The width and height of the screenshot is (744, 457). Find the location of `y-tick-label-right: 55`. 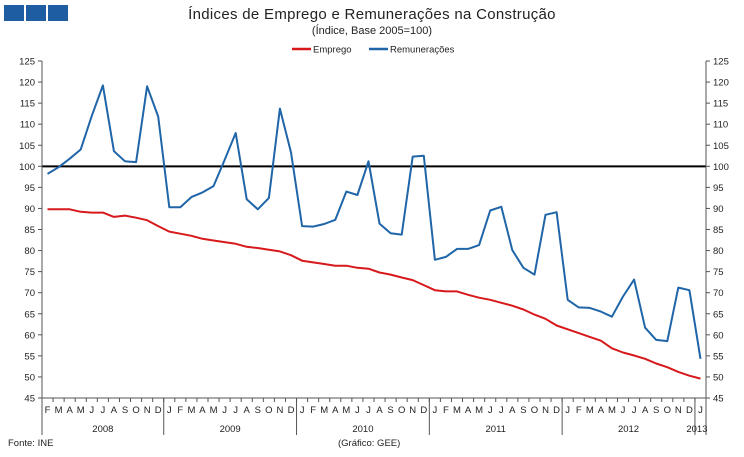

y-tick-label-right: 55 is located at coordinates (718, 356).